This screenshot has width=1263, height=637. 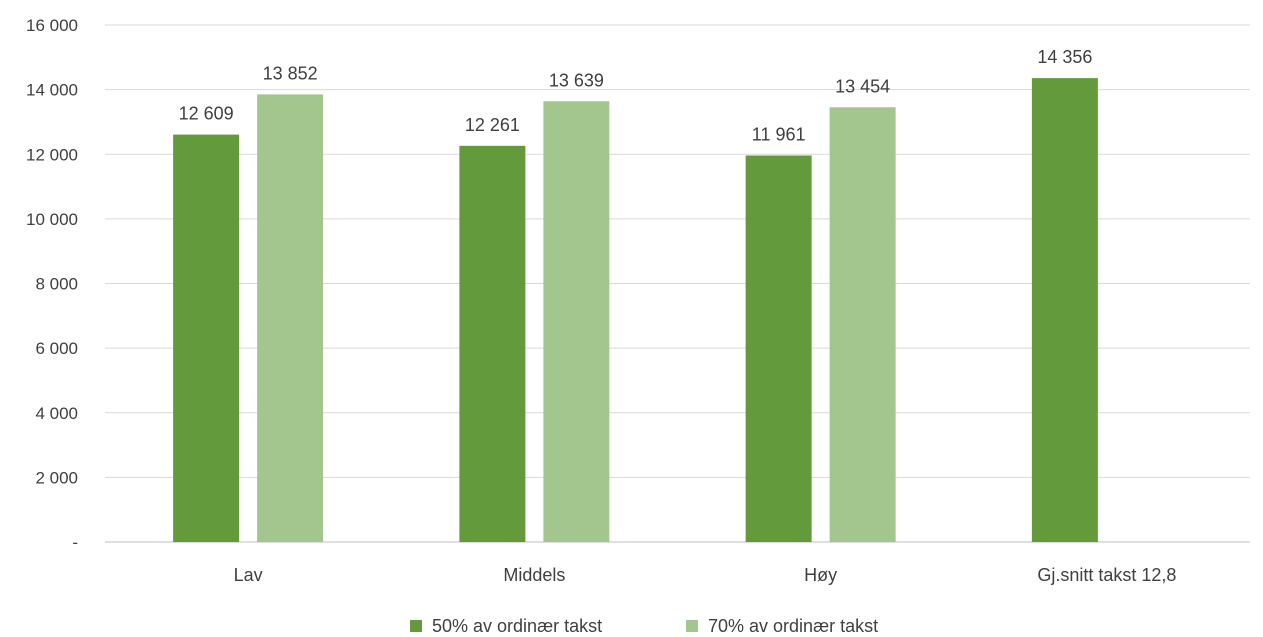 What do you see at coordinates (534, 575) in the screenshot?
I see `category-label: Middels` at bounding box center [534, 575].